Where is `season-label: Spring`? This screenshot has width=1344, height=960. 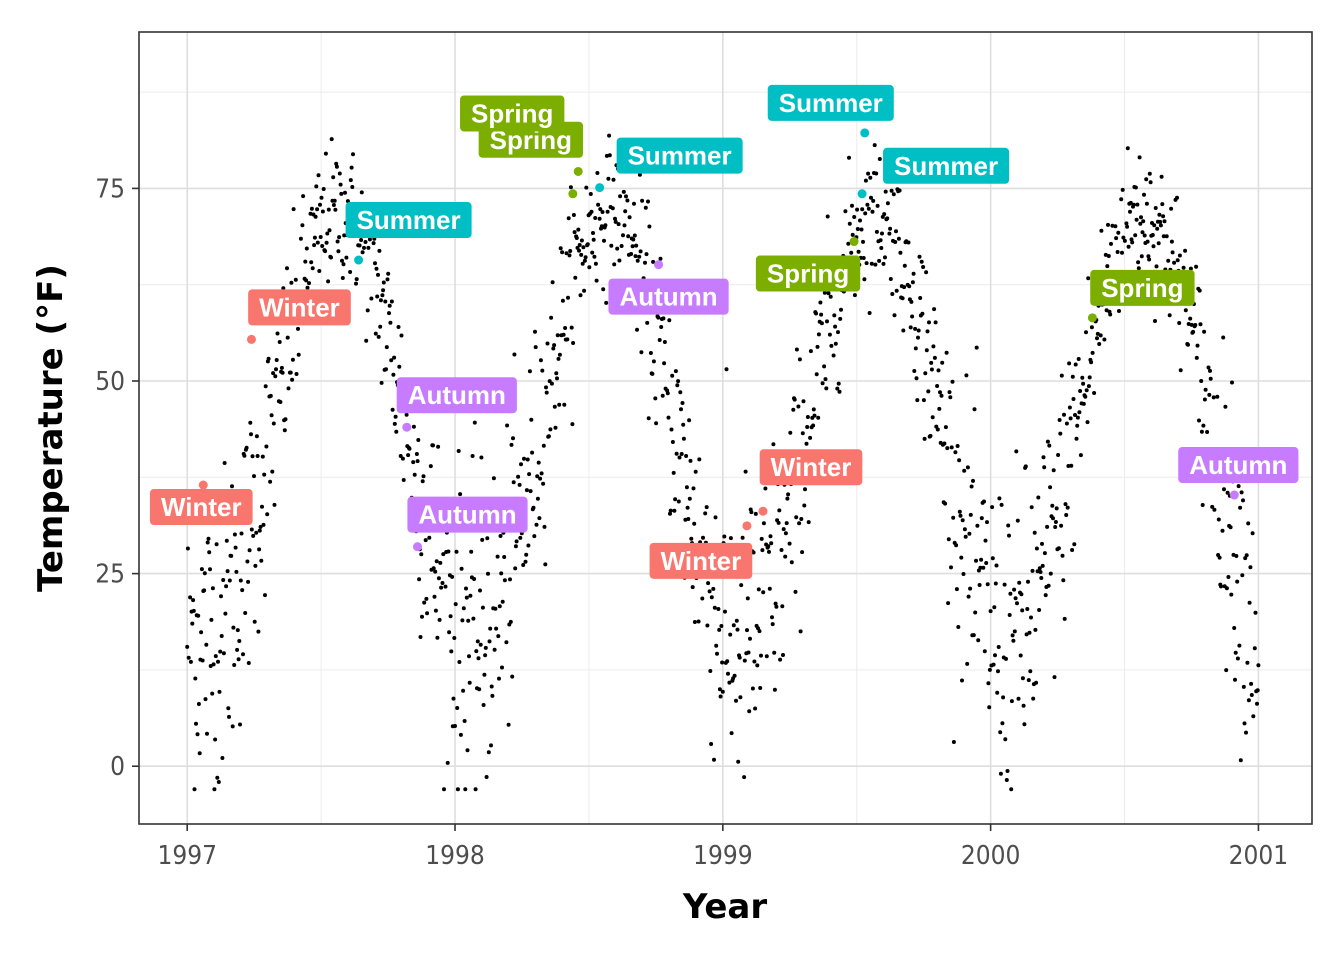 season-label: Spring is located at coordinates (512, 113).